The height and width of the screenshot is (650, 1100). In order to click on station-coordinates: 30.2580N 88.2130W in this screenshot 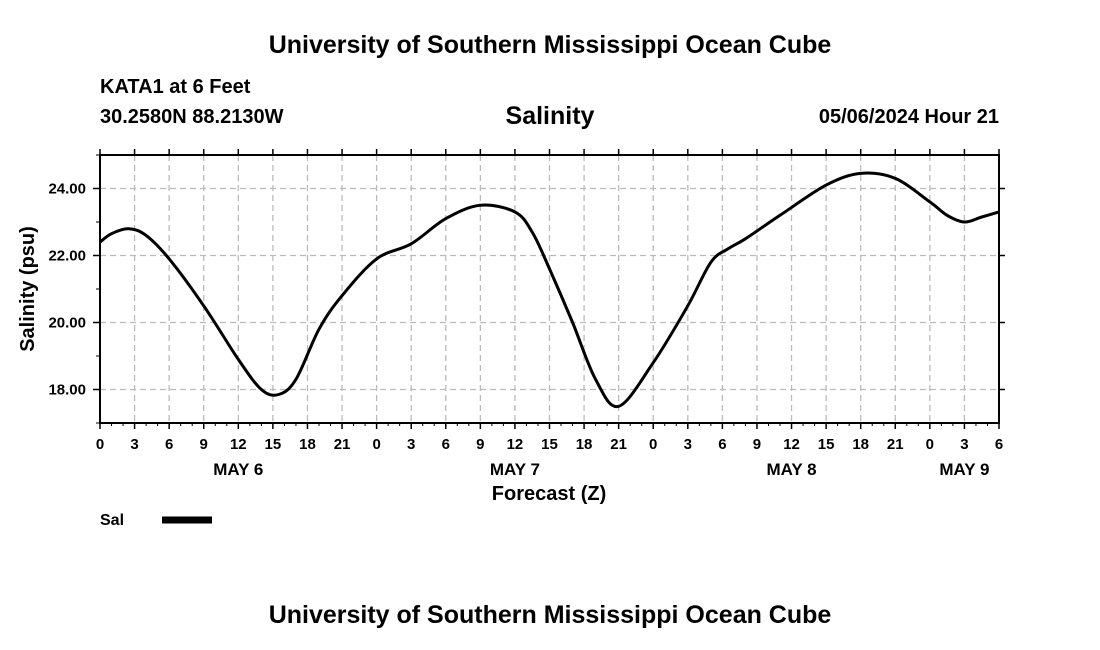, I will do `click(192, 117)`.